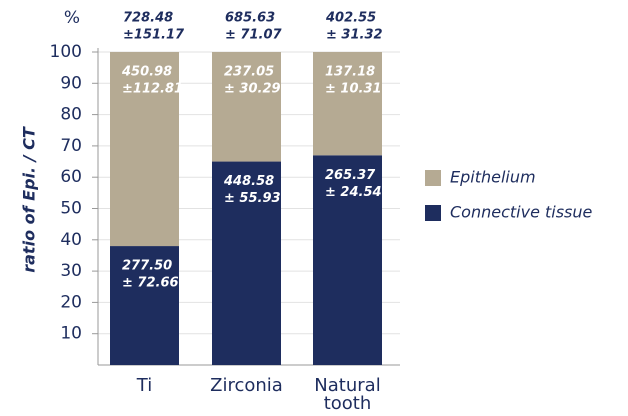 The height and width of the screenshot is (416, 628). What do you see at coordinates (71, 177) in the screenshot?
I see `y-tick-label: 60` at bounding box center [71, 177].